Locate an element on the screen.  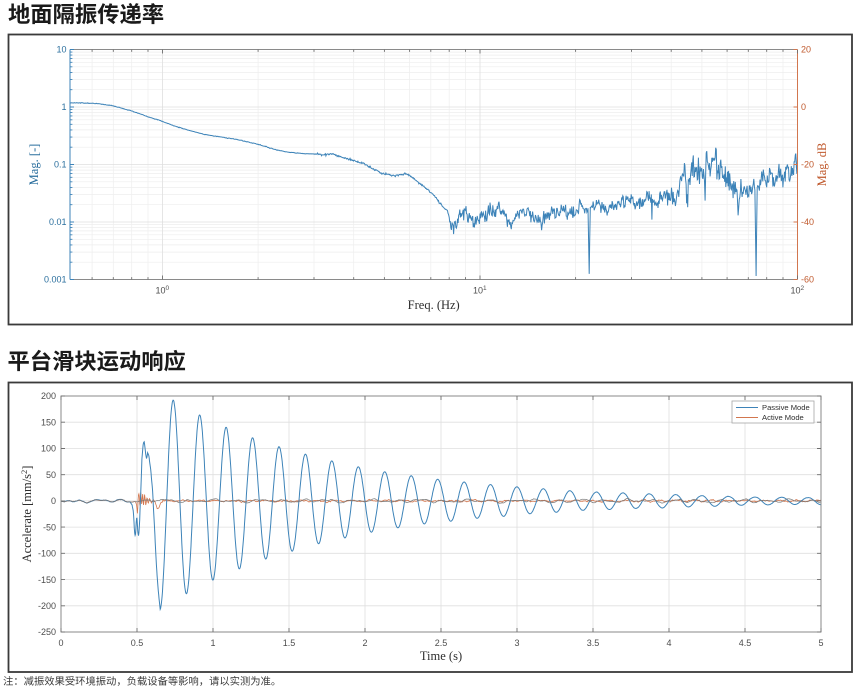
svg-text: -50 is located at coordinates (49, 527).